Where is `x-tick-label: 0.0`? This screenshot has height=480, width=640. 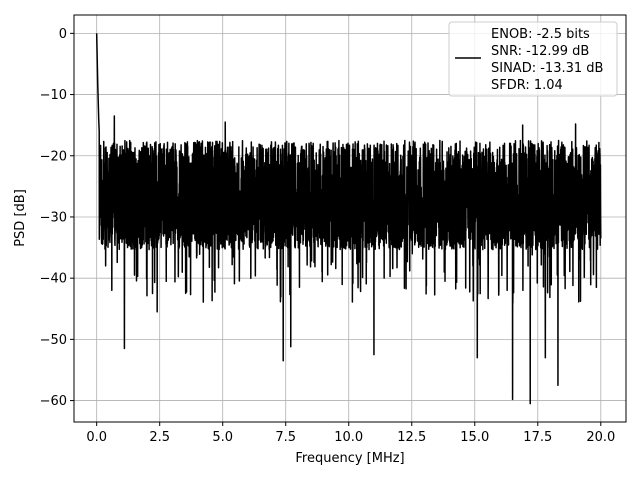
x-tick-label: 0.0 is located at coordinates (96, 437).